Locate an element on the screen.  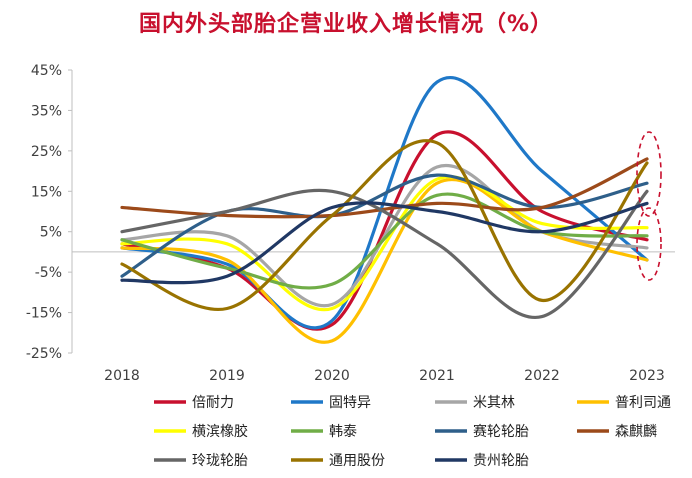
x-tick-label: 2022 is located at coordinates (542, 376).